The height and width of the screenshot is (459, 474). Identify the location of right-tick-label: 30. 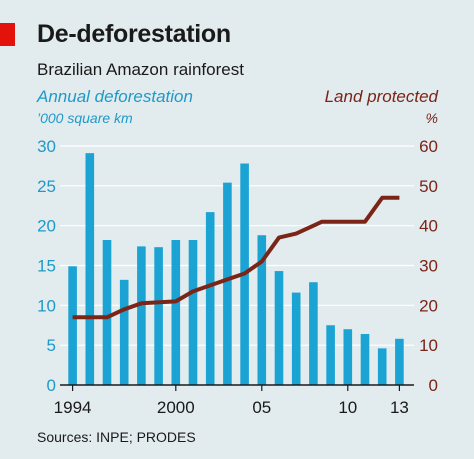
(428, 266).